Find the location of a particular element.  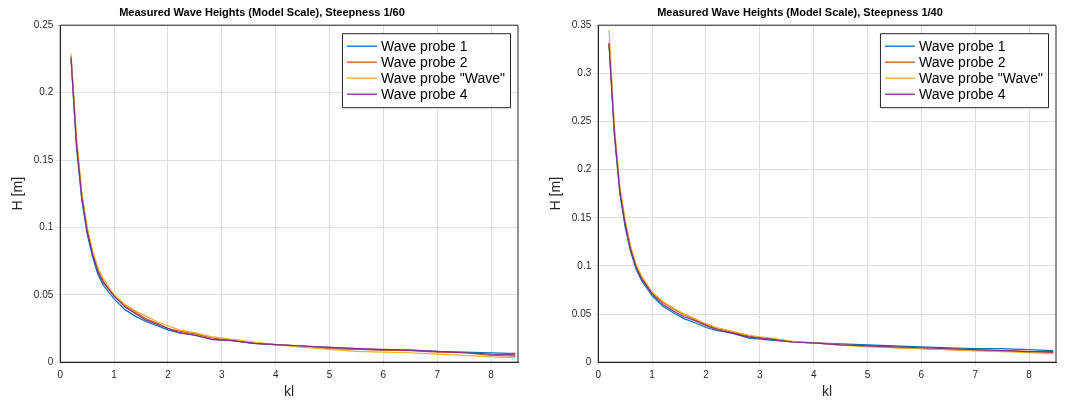

chart-title: Measured Wave Heights (Model Scale), Steepness 1/60 is located at coordinates (262, 11).